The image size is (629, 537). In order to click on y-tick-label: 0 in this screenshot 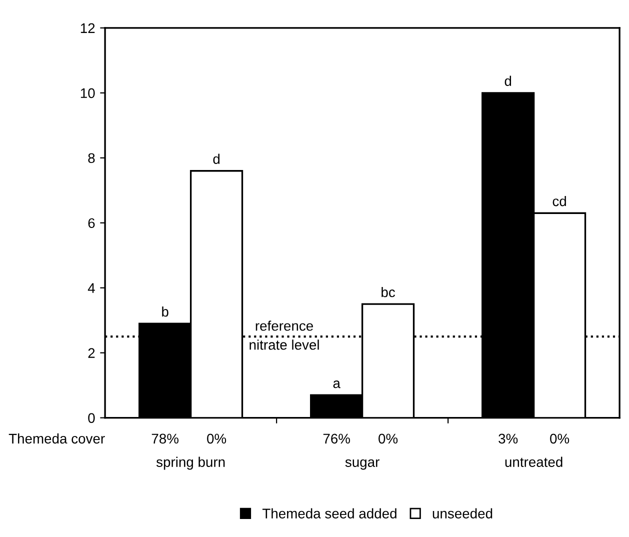, I will do `click(91, 418)`.